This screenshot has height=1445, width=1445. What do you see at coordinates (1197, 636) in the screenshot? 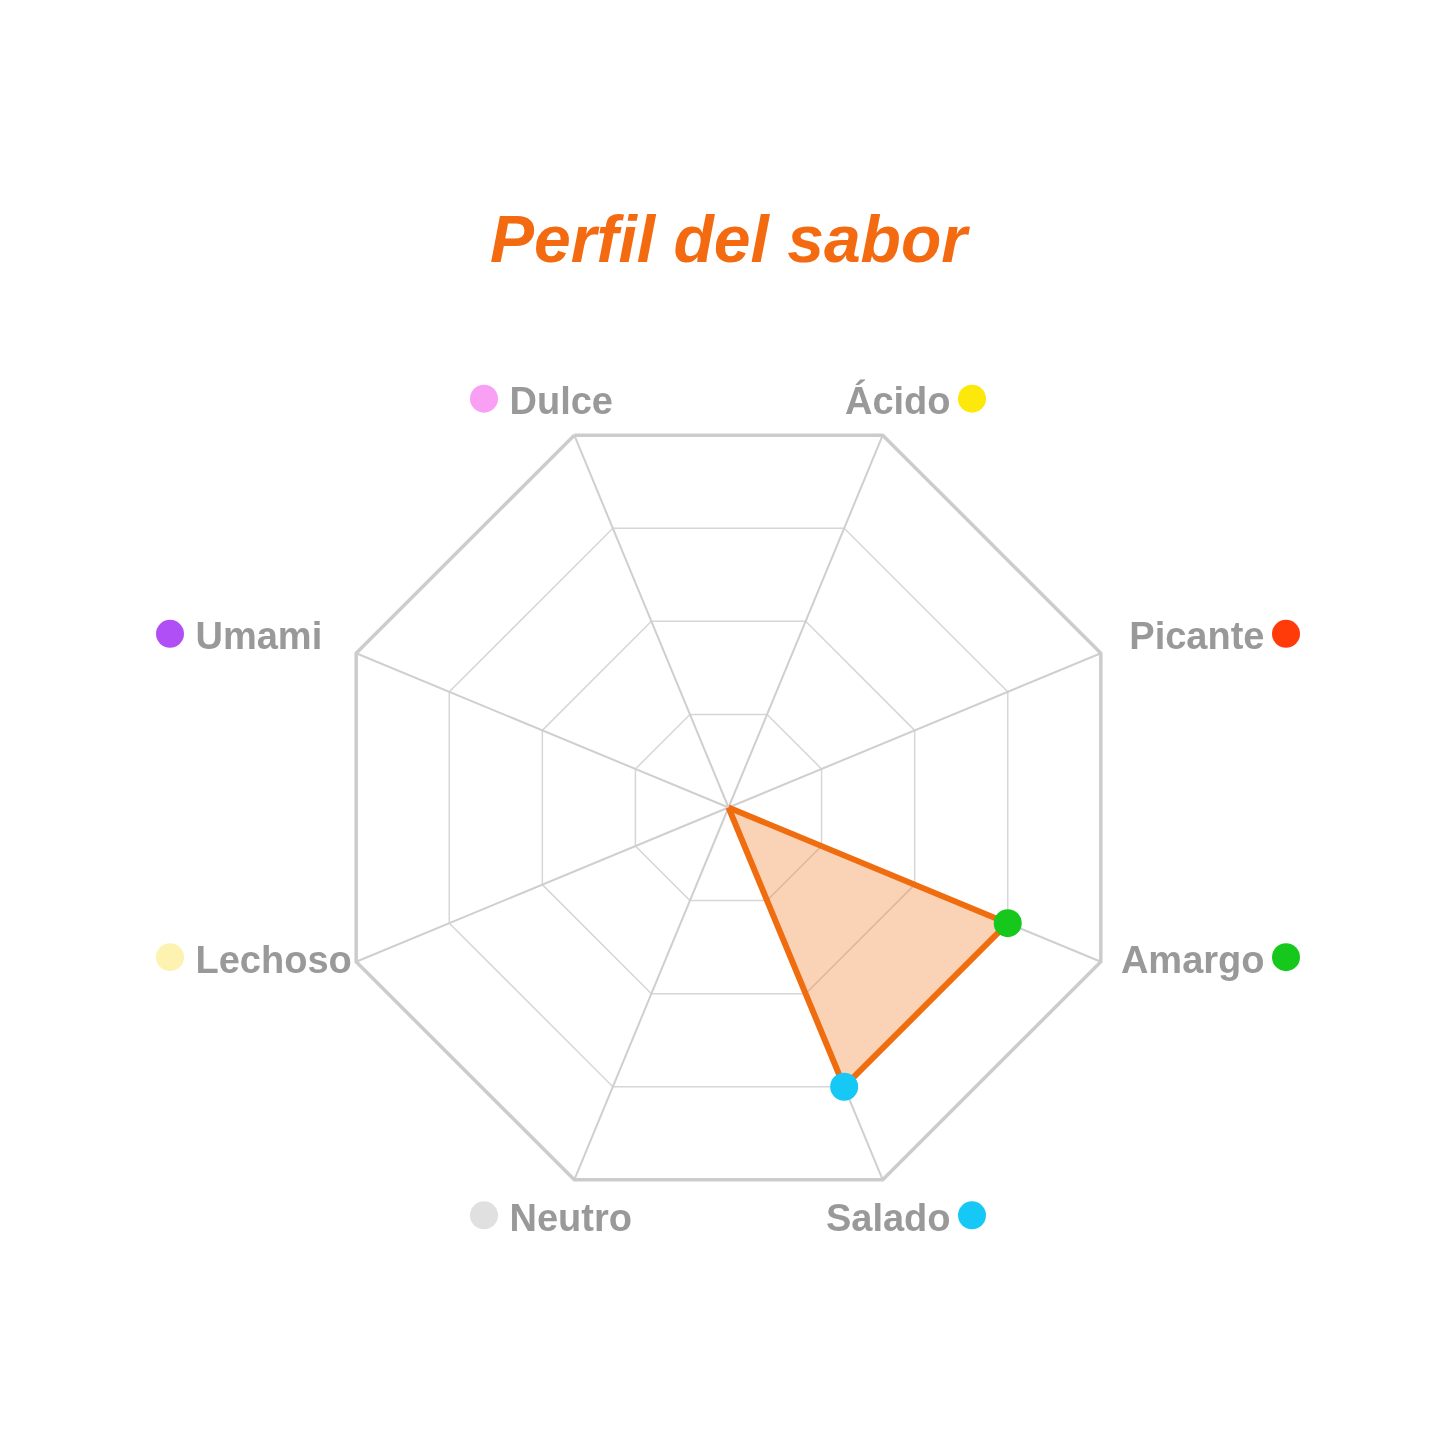
I see `spoke-label: Picante` at bounding box center [1197, 636].